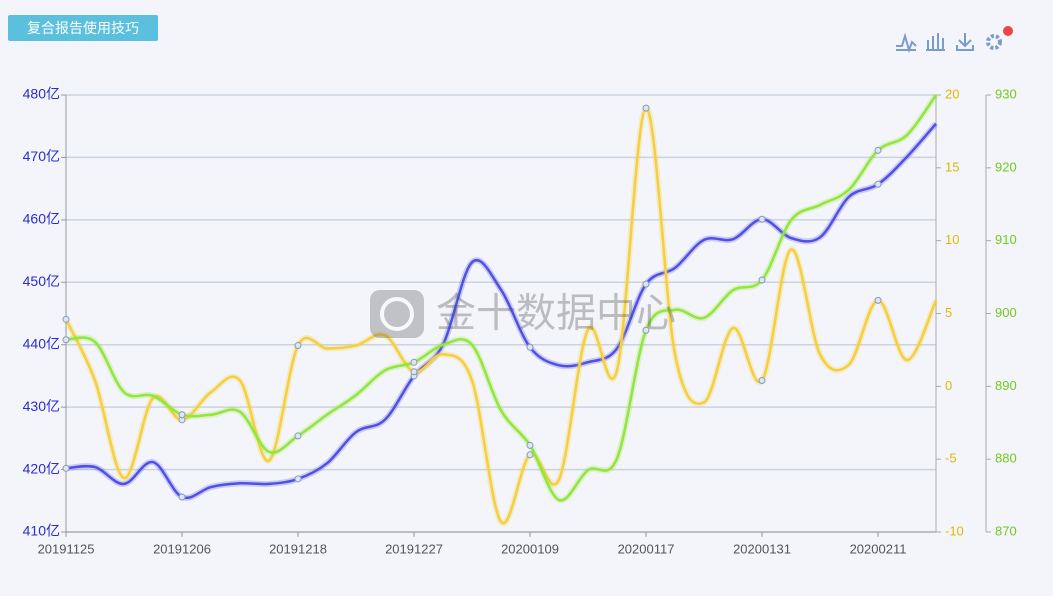  I want to click on x-tick-label: 20191125, so click(66, 548).